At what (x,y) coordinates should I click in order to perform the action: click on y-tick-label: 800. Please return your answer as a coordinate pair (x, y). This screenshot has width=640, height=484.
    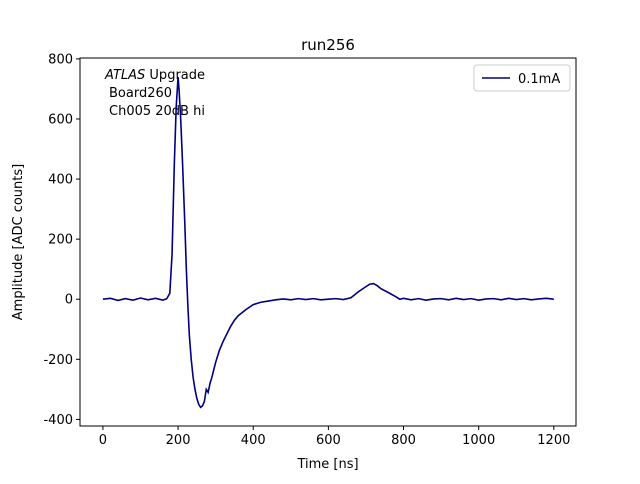
    Looking at the image, I should click on (60, 59).